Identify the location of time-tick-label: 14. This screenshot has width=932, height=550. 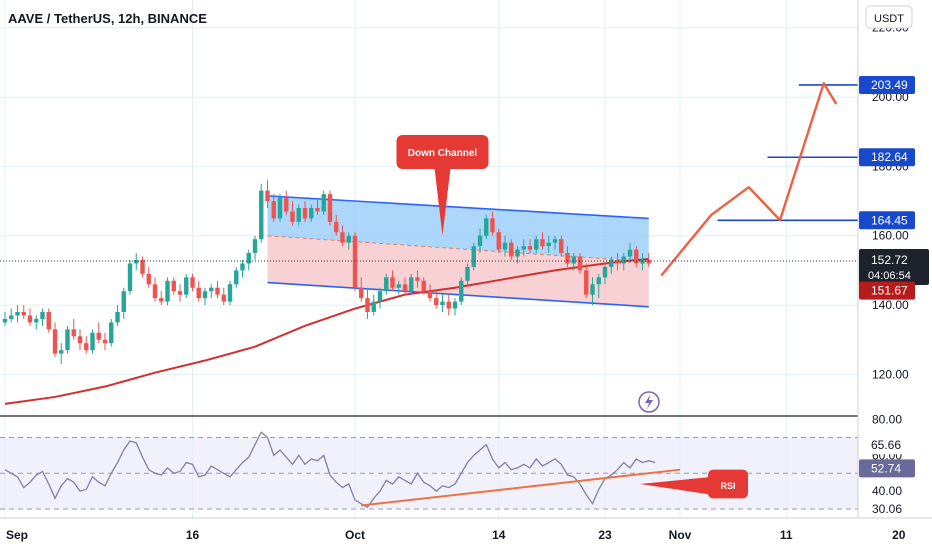
(499, 535).